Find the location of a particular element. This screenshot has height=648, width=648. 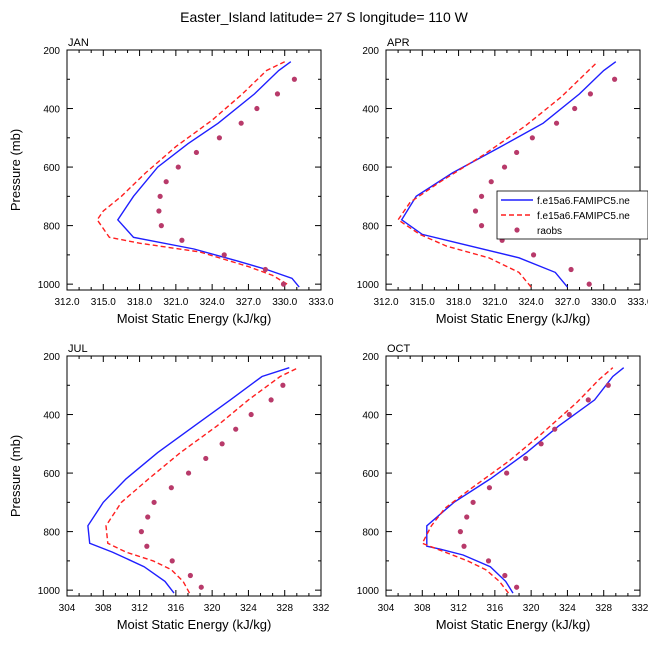

panel-label: OCT is located at coordinates (399, 349).